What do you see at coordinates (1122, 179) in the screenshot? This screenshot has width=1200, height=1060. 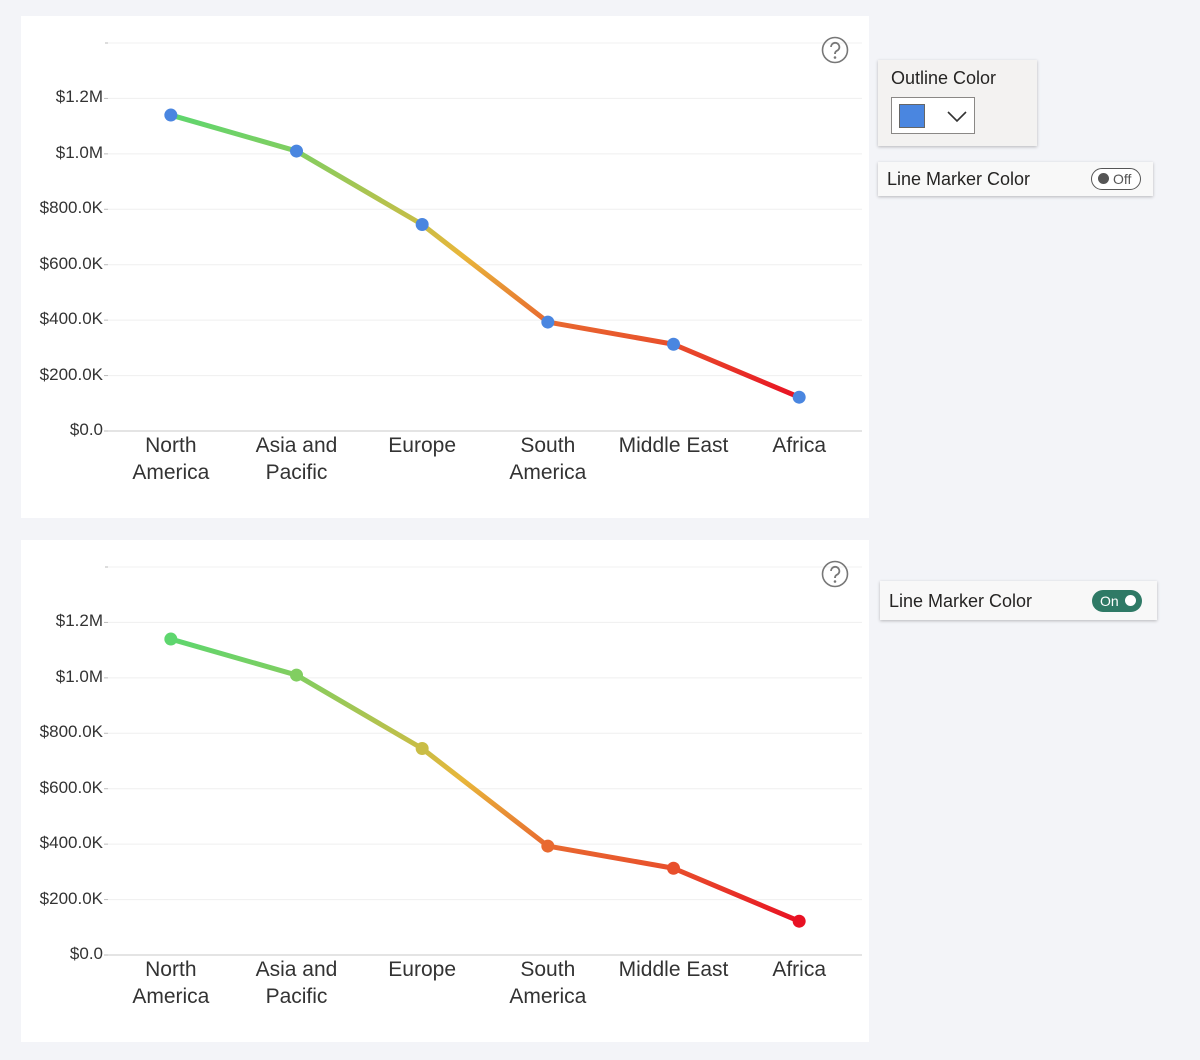 I see `toggle-text: Off` at bounding box center [1122, 179].